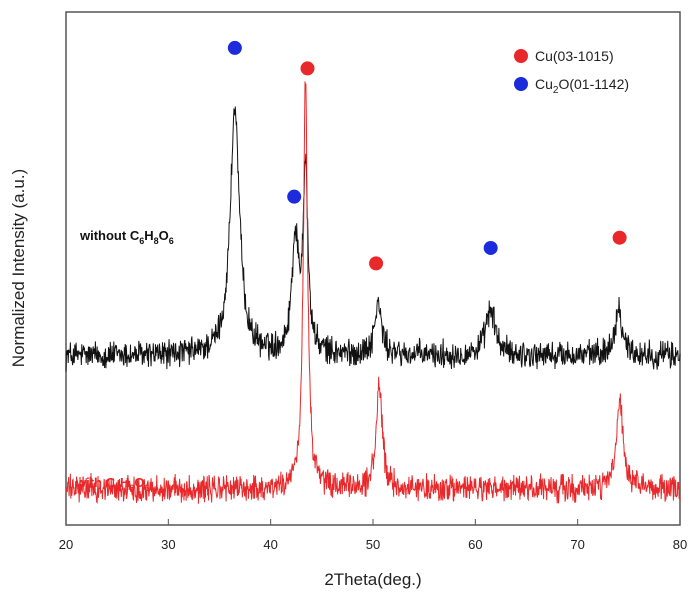 Image resolution: width=696 pixels, height=598 pixels. I want to click on x-tick-label-30: 30, so click(168, 544).